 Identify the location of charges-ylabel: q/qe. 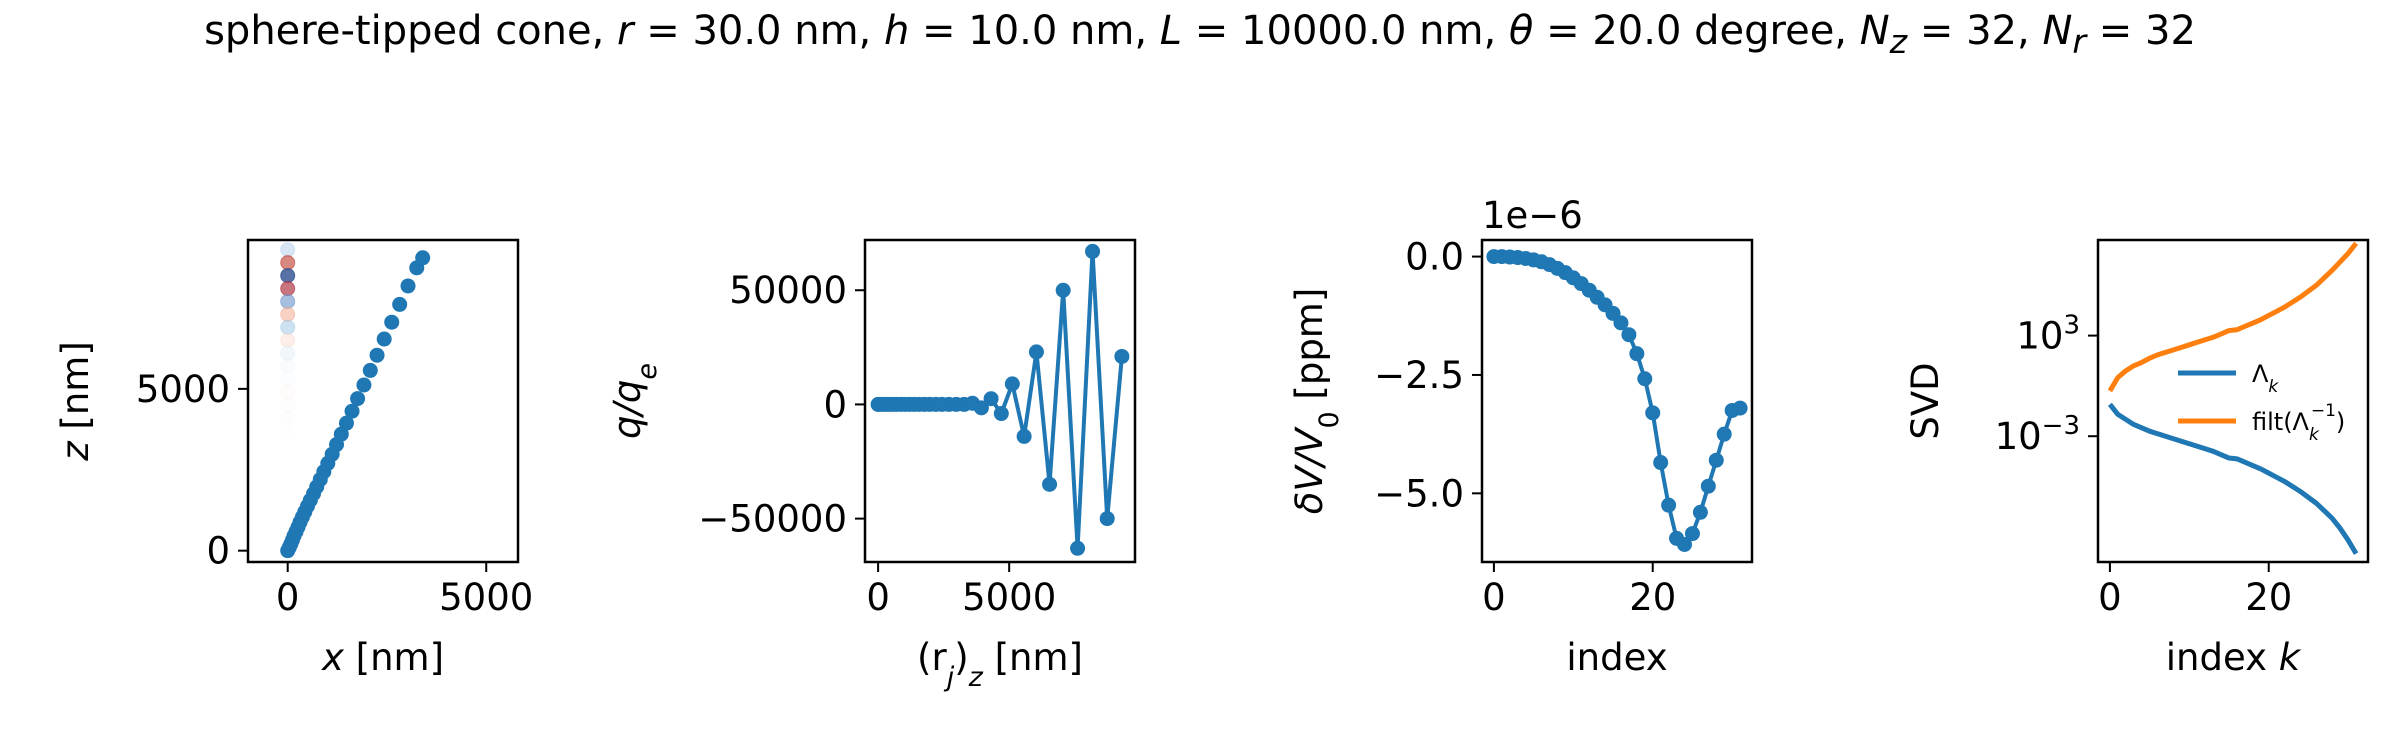
(634, 401).